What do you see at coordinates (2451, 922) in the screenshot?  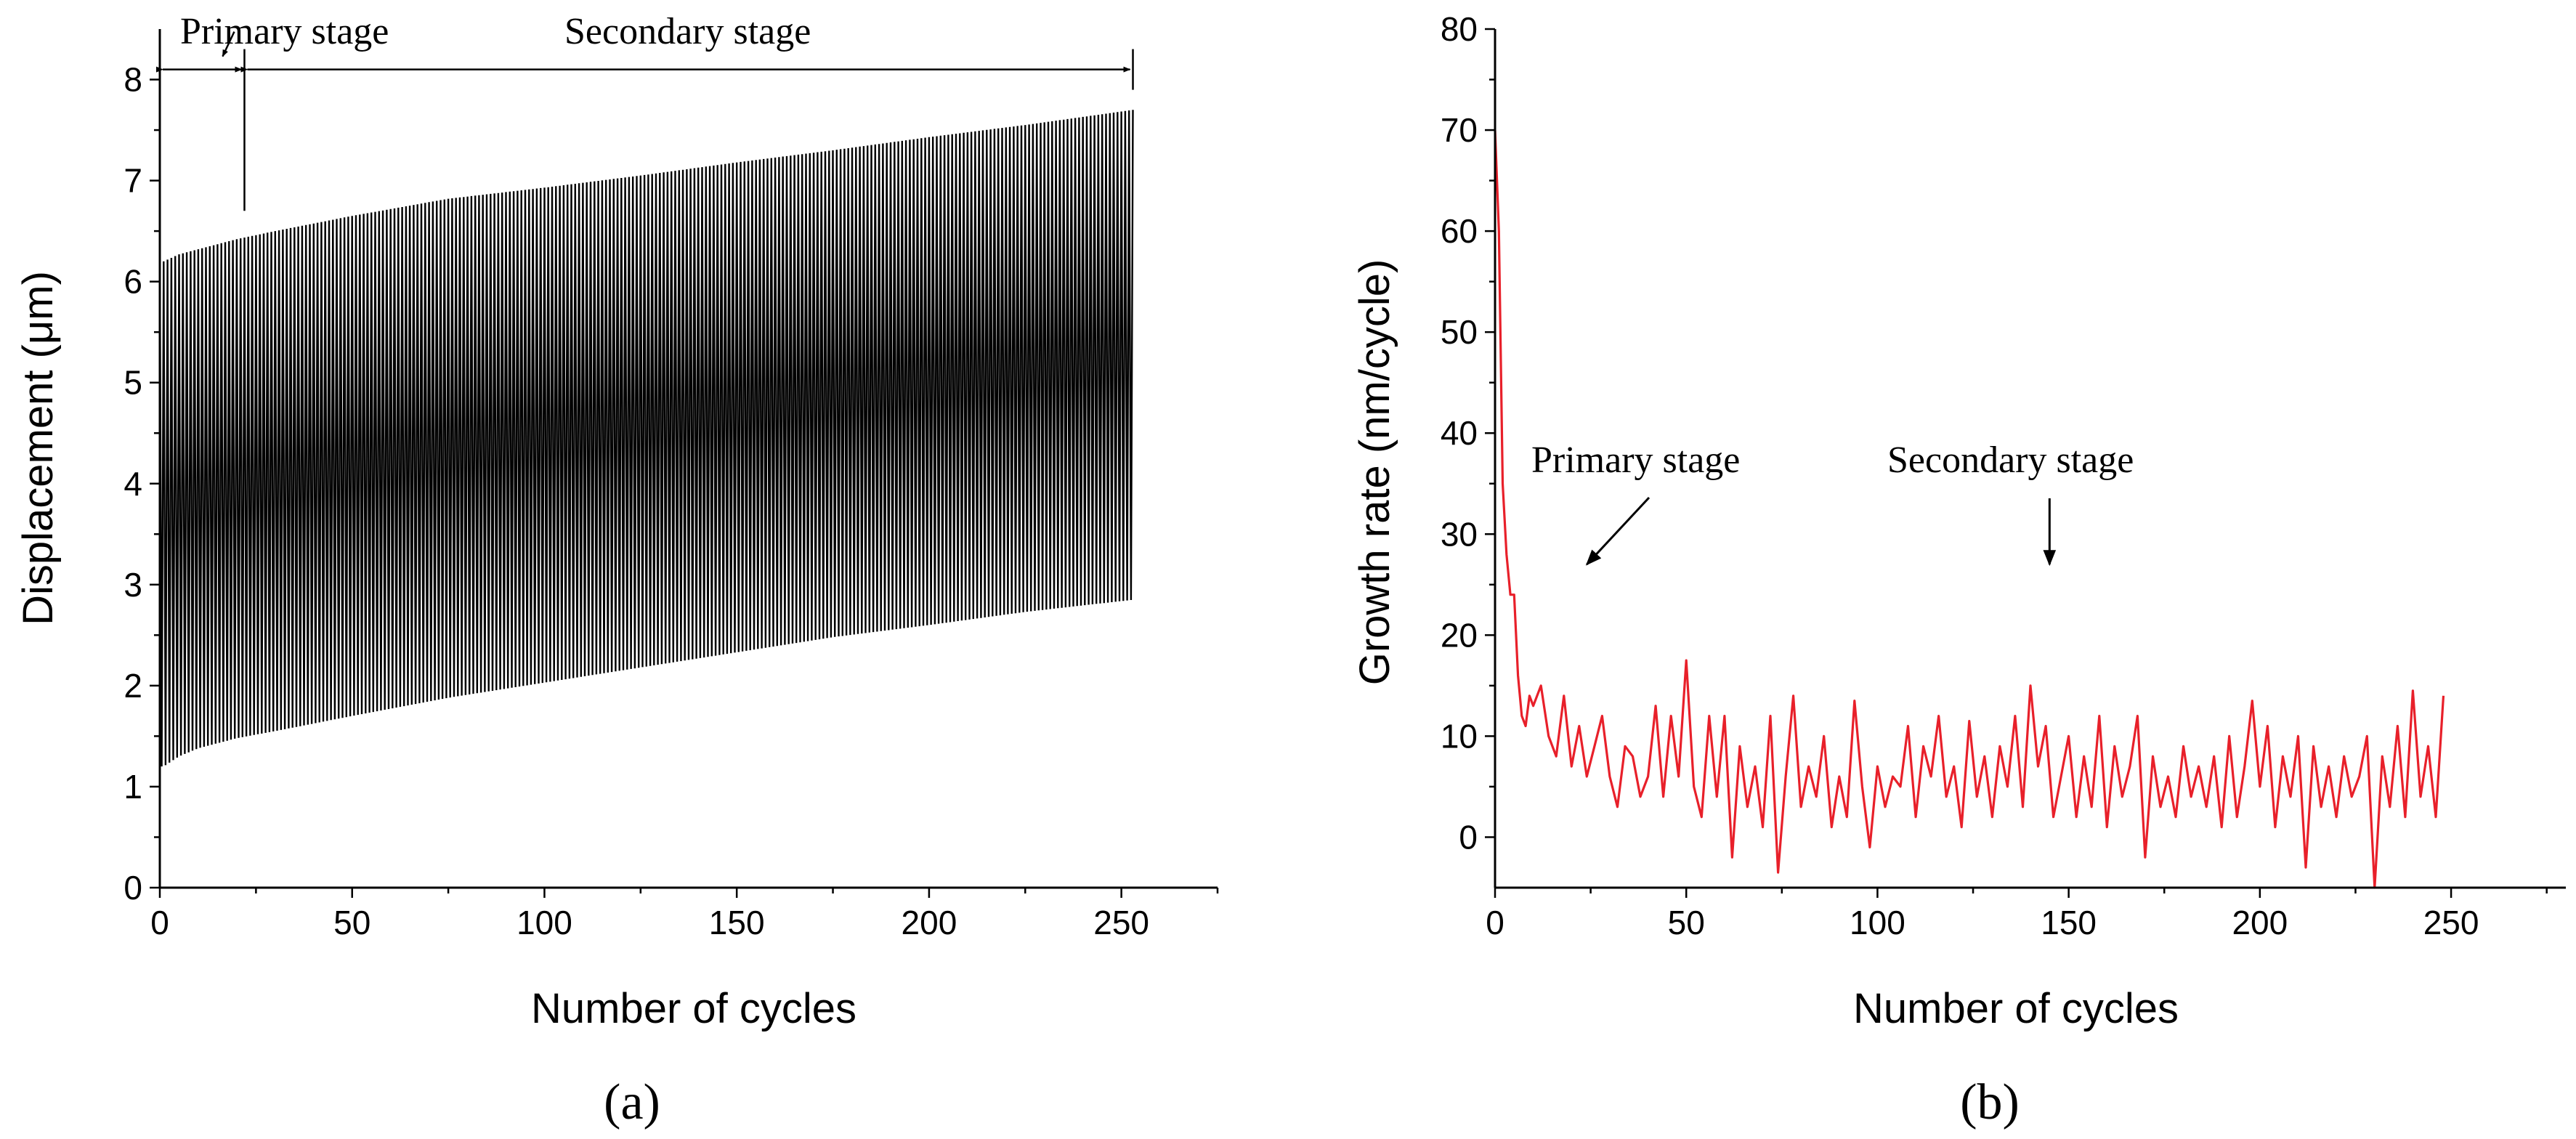 I see `panel-b-x-tick-label: 250` at bounding box center [2451, 922].